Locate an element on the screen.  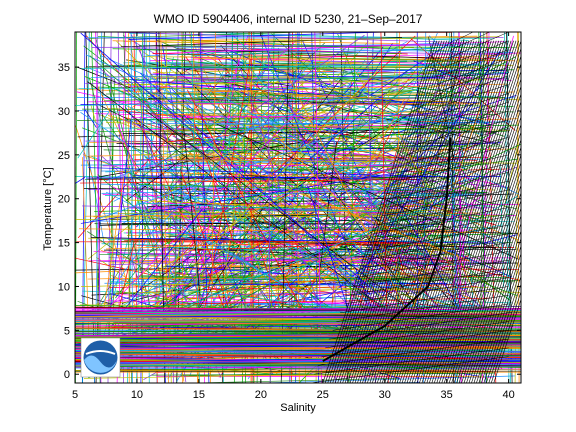
series-group is located at coordinates (387, 249).